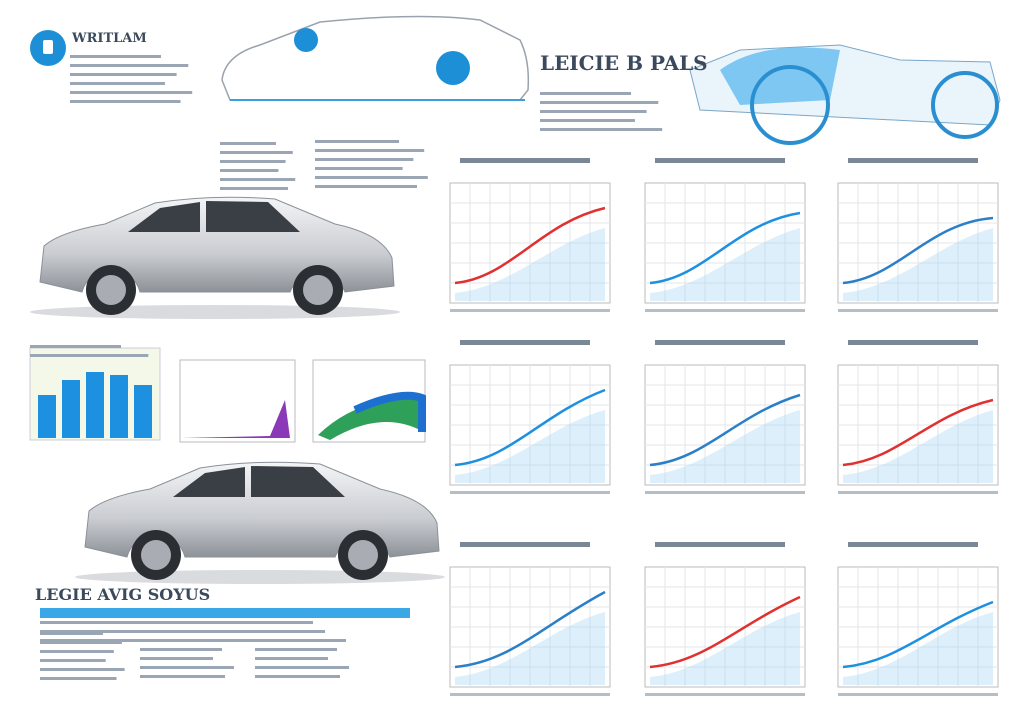 This screenshot has width=1024, height=721. I want to click on bars, so click(95, 405).